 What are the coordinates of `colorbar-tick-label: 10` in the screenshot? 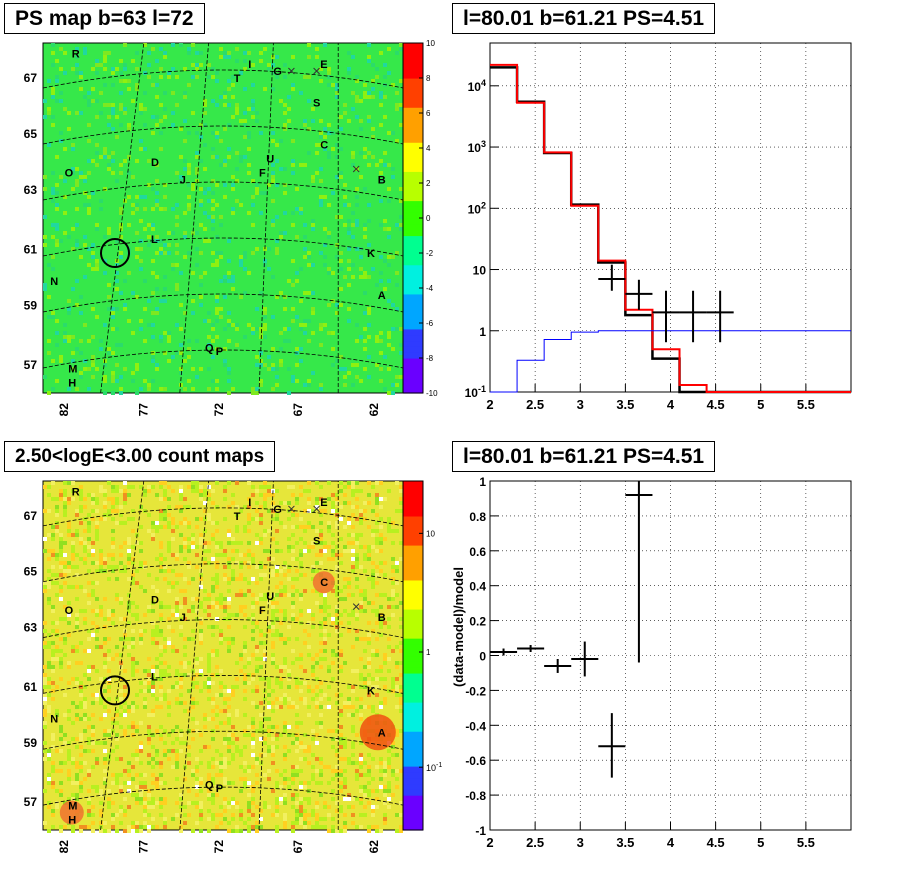 It's located at (430, 533).